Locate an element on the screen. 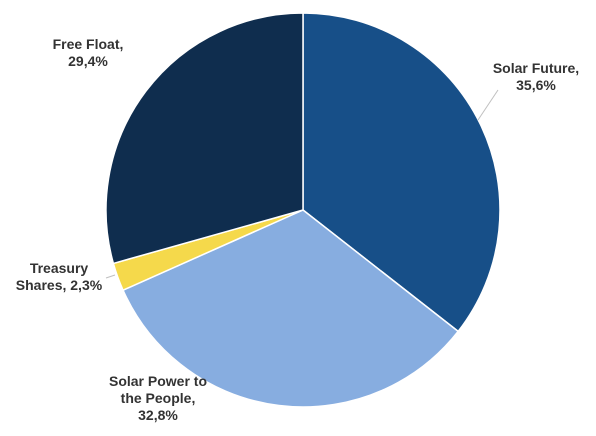 Image resolution: width=596 pixels, height=436 pixels. data-label-line: Shares, 2,3% is located at coordinates (59, 285).